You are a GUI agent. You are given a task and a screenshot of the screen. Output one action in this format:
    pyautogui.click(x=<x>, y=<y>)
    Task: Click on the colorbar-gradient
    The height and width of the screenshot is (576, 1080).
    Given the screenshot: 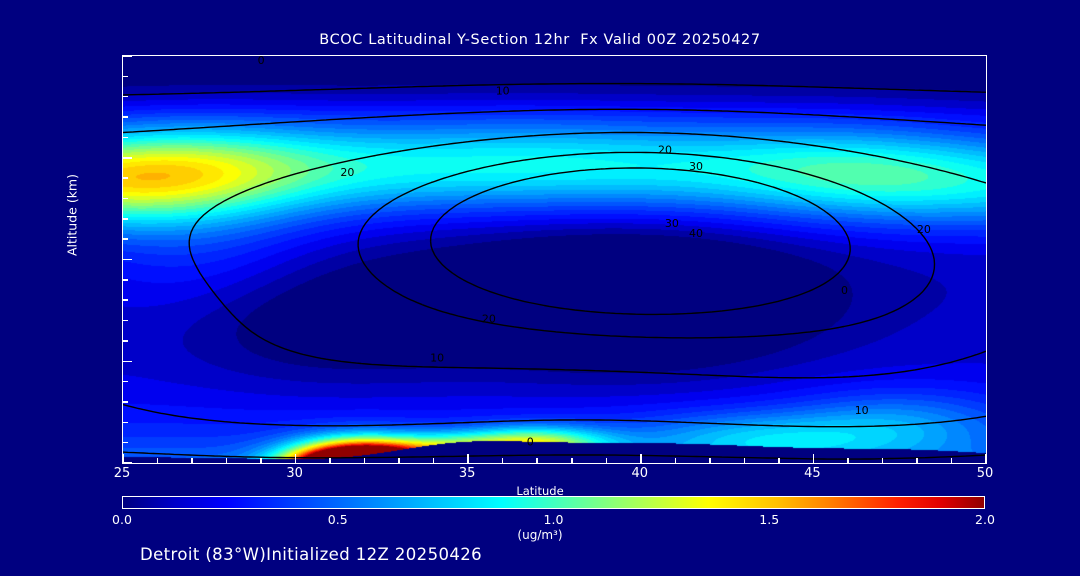 What is the action you would take?
    pyautogui.click(x=553, y=502)
    